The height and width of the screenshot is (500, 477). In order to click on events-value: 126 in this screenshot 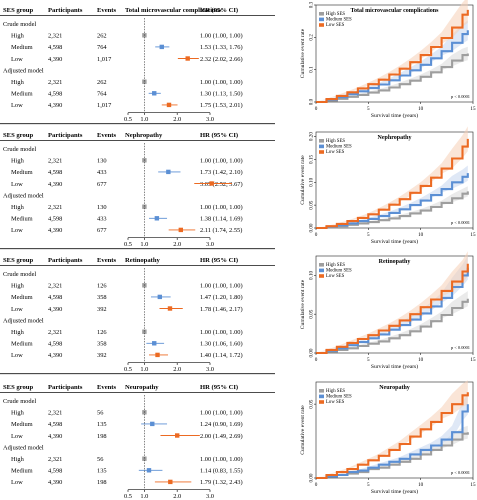, I will do `click(102, 286)`.